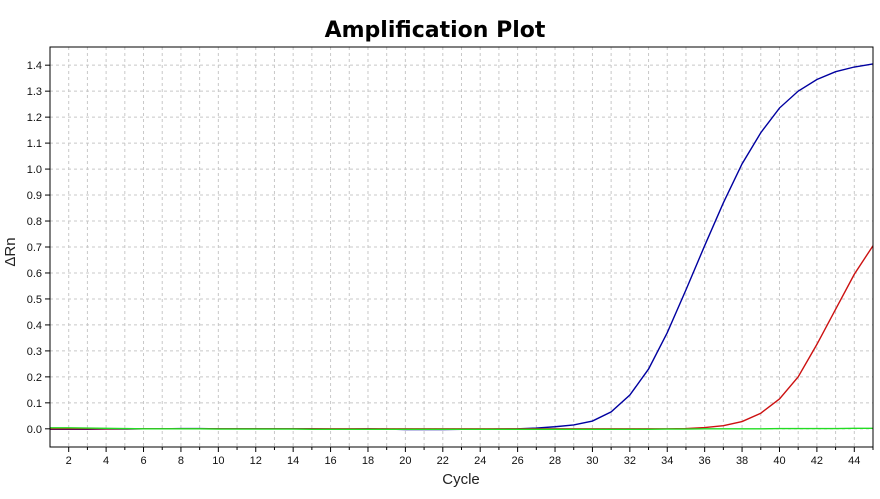 The height and width of the screenshot is (499, 880). What do you see at coordinates (470, 457) in the screenshot?
I see `x-axis: 2 4 6 8 10 12 14 16 18 20 22 24 26 28 30 32 34 36 38 40 42 44` at bounding box center [470, 457].